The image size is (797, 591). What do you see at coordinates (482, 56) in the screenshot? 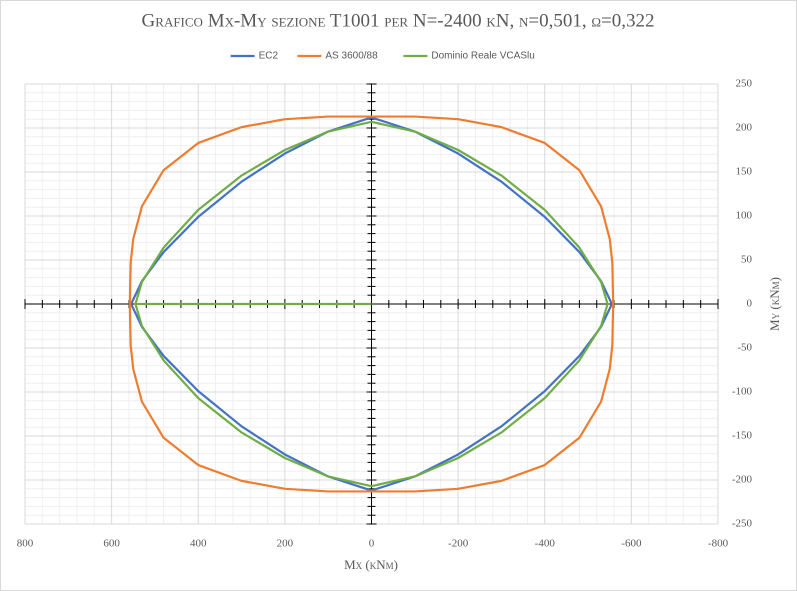
I see `legend-label: Dominio Reale VCASlu` at bounding box center [482, 56].